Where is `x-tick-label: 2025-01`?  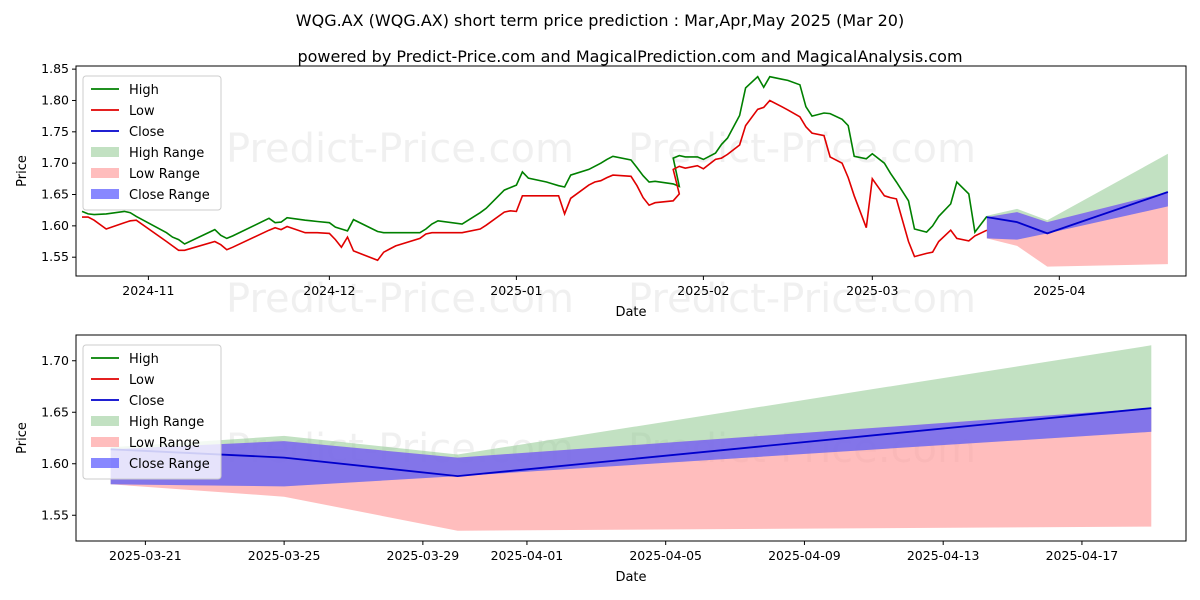 x-tick-label: 2025-01 is located at coordinates (516, 290).